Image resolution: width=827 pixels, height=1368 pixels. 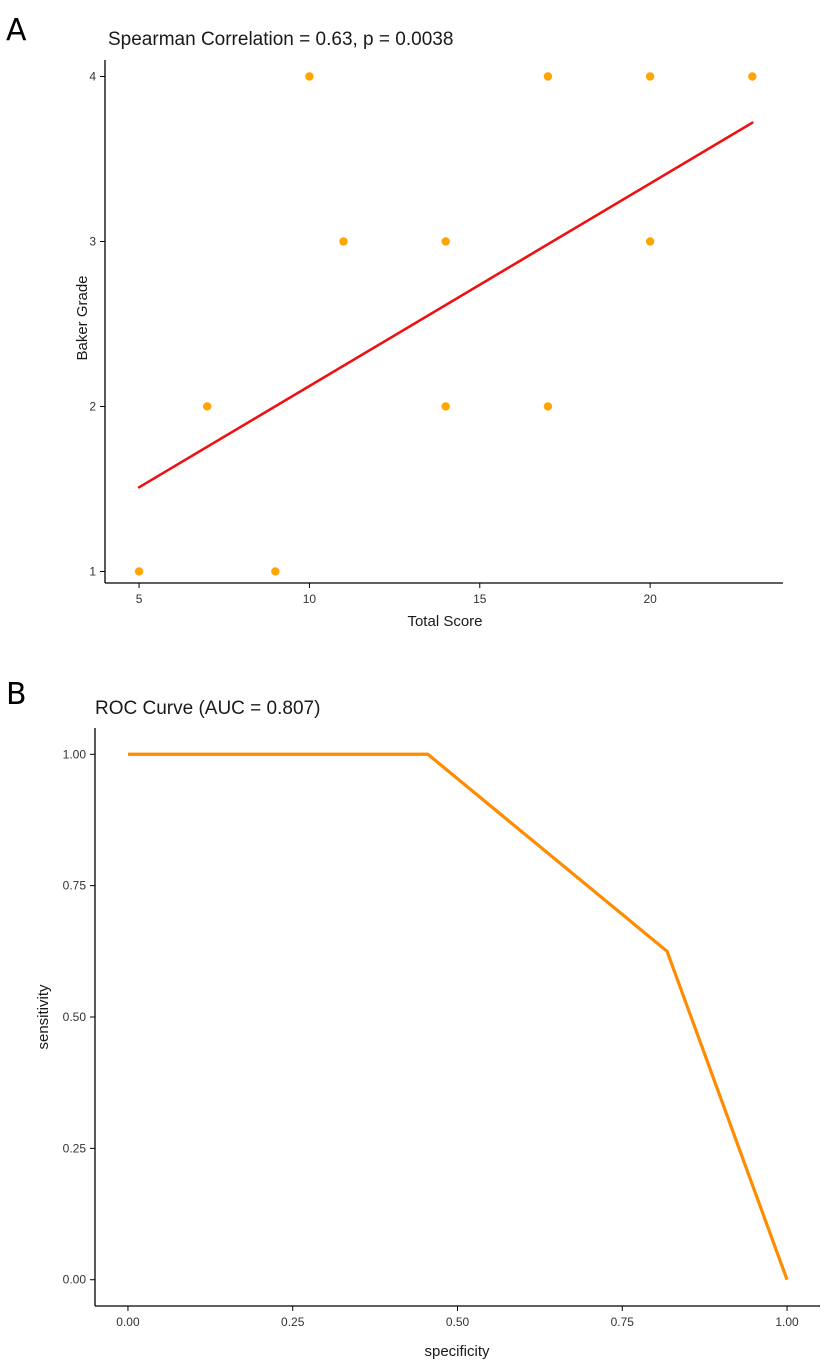 What do you see at coordinates (293, 1322) in the screenshot?
I see `panel-b-x-tick-label: 0.25` at bounding box center [293, 1322].